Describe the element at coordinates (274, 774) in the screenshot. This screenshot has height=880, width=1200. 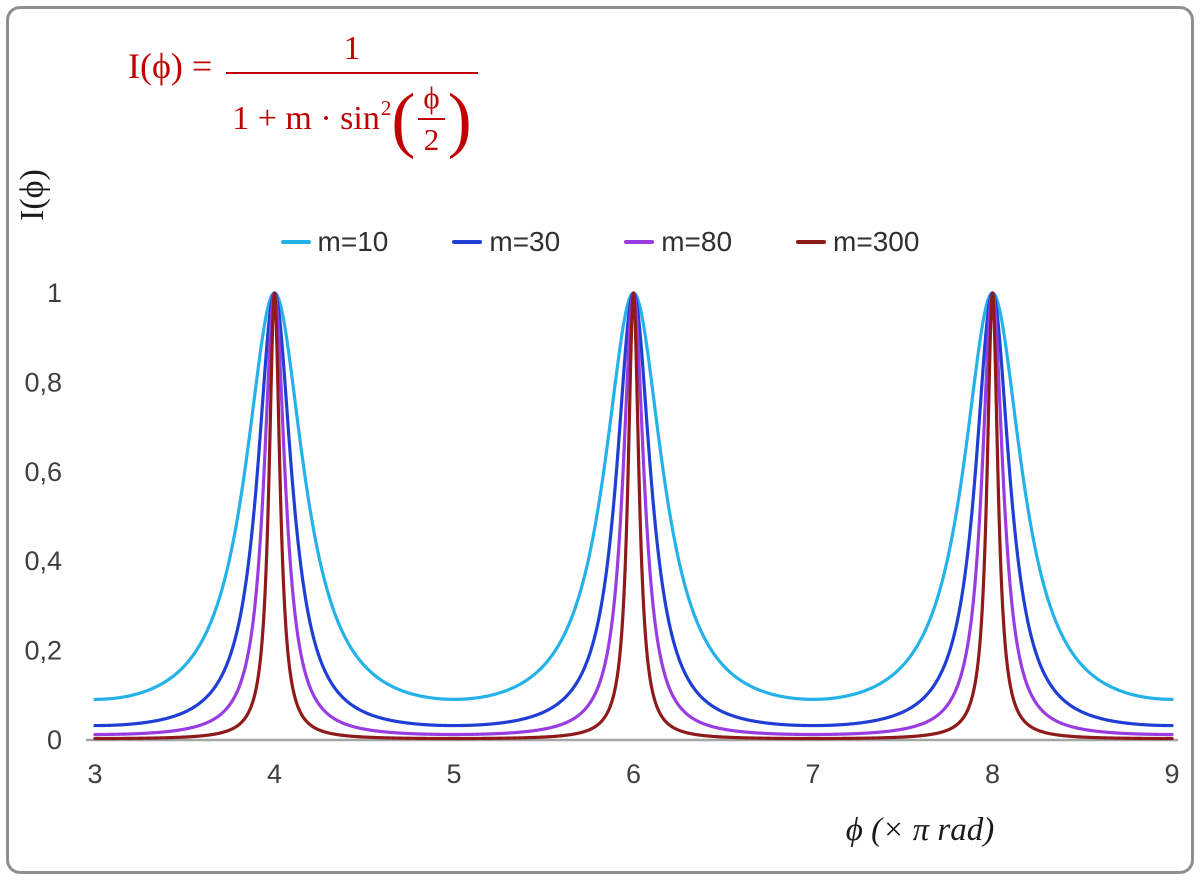
I see `x-tick-label: 4` at that location.